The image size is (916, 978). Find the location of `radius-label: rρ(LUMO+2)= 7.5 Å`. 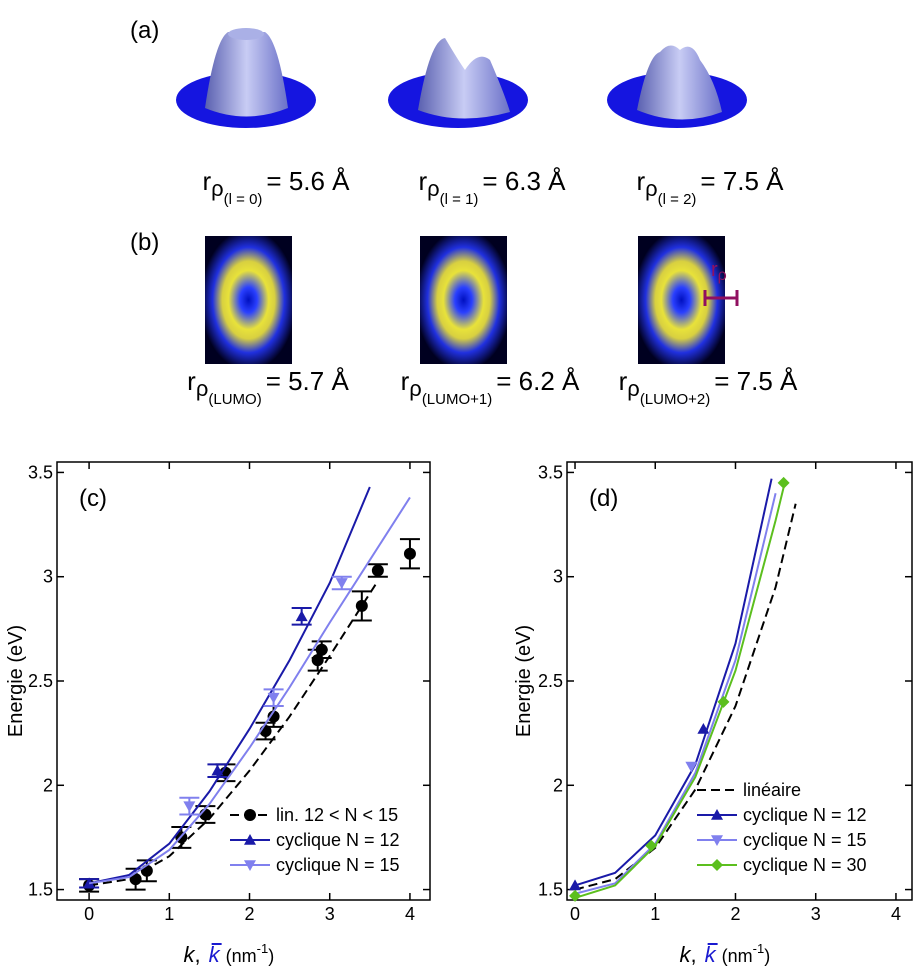

radius-label: rρ(LUMO+2)= 7.5 Å is located at coordinates (708, 387).